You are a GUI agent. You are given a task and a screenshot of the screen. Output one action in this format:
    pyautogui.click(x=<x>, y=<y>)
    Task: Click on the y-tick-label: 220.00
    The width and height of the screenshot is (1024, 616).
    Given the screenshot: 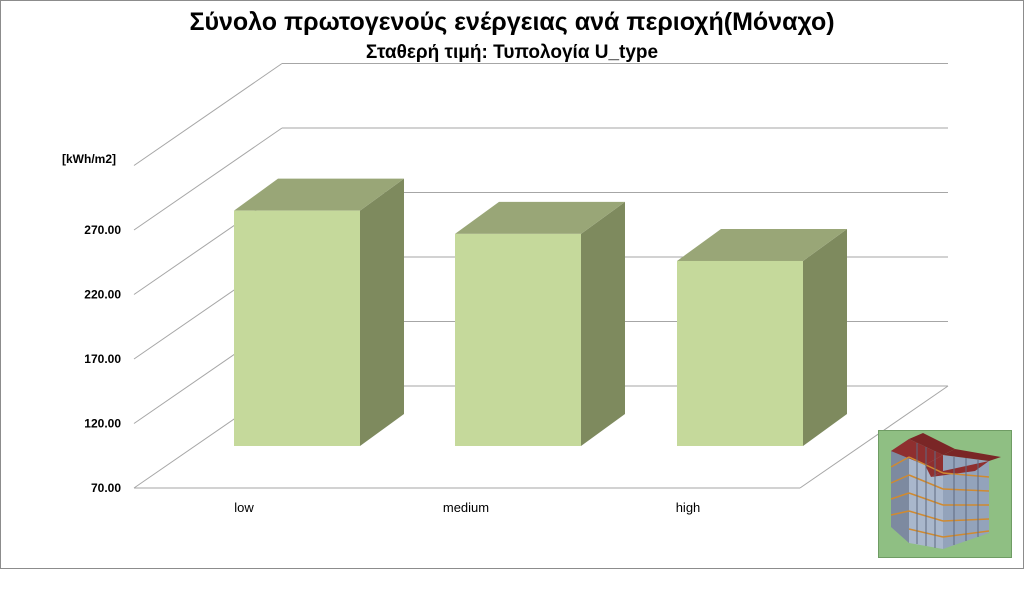 What is the action you would take?
    pyautogui.click(x=102, y=295)
    